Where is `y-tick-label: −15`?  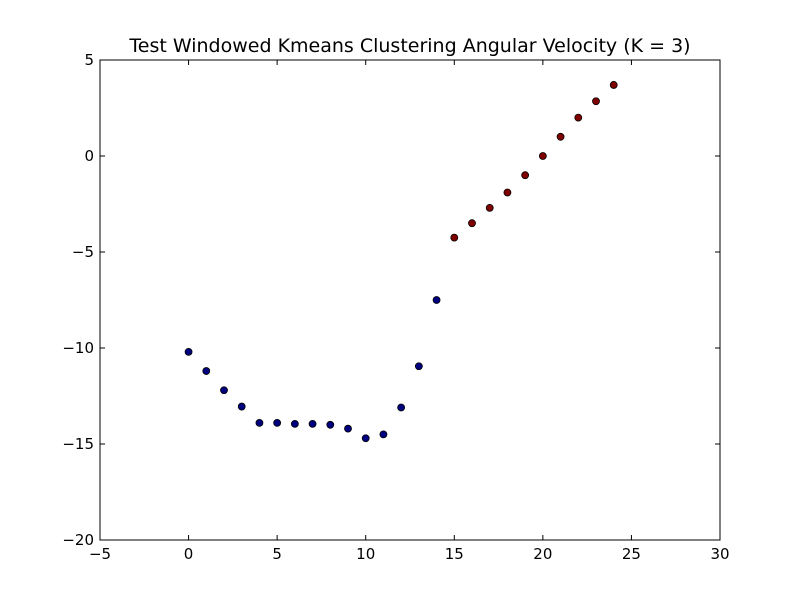
y-tick-label: −15 is located at coordinates (78, 444).